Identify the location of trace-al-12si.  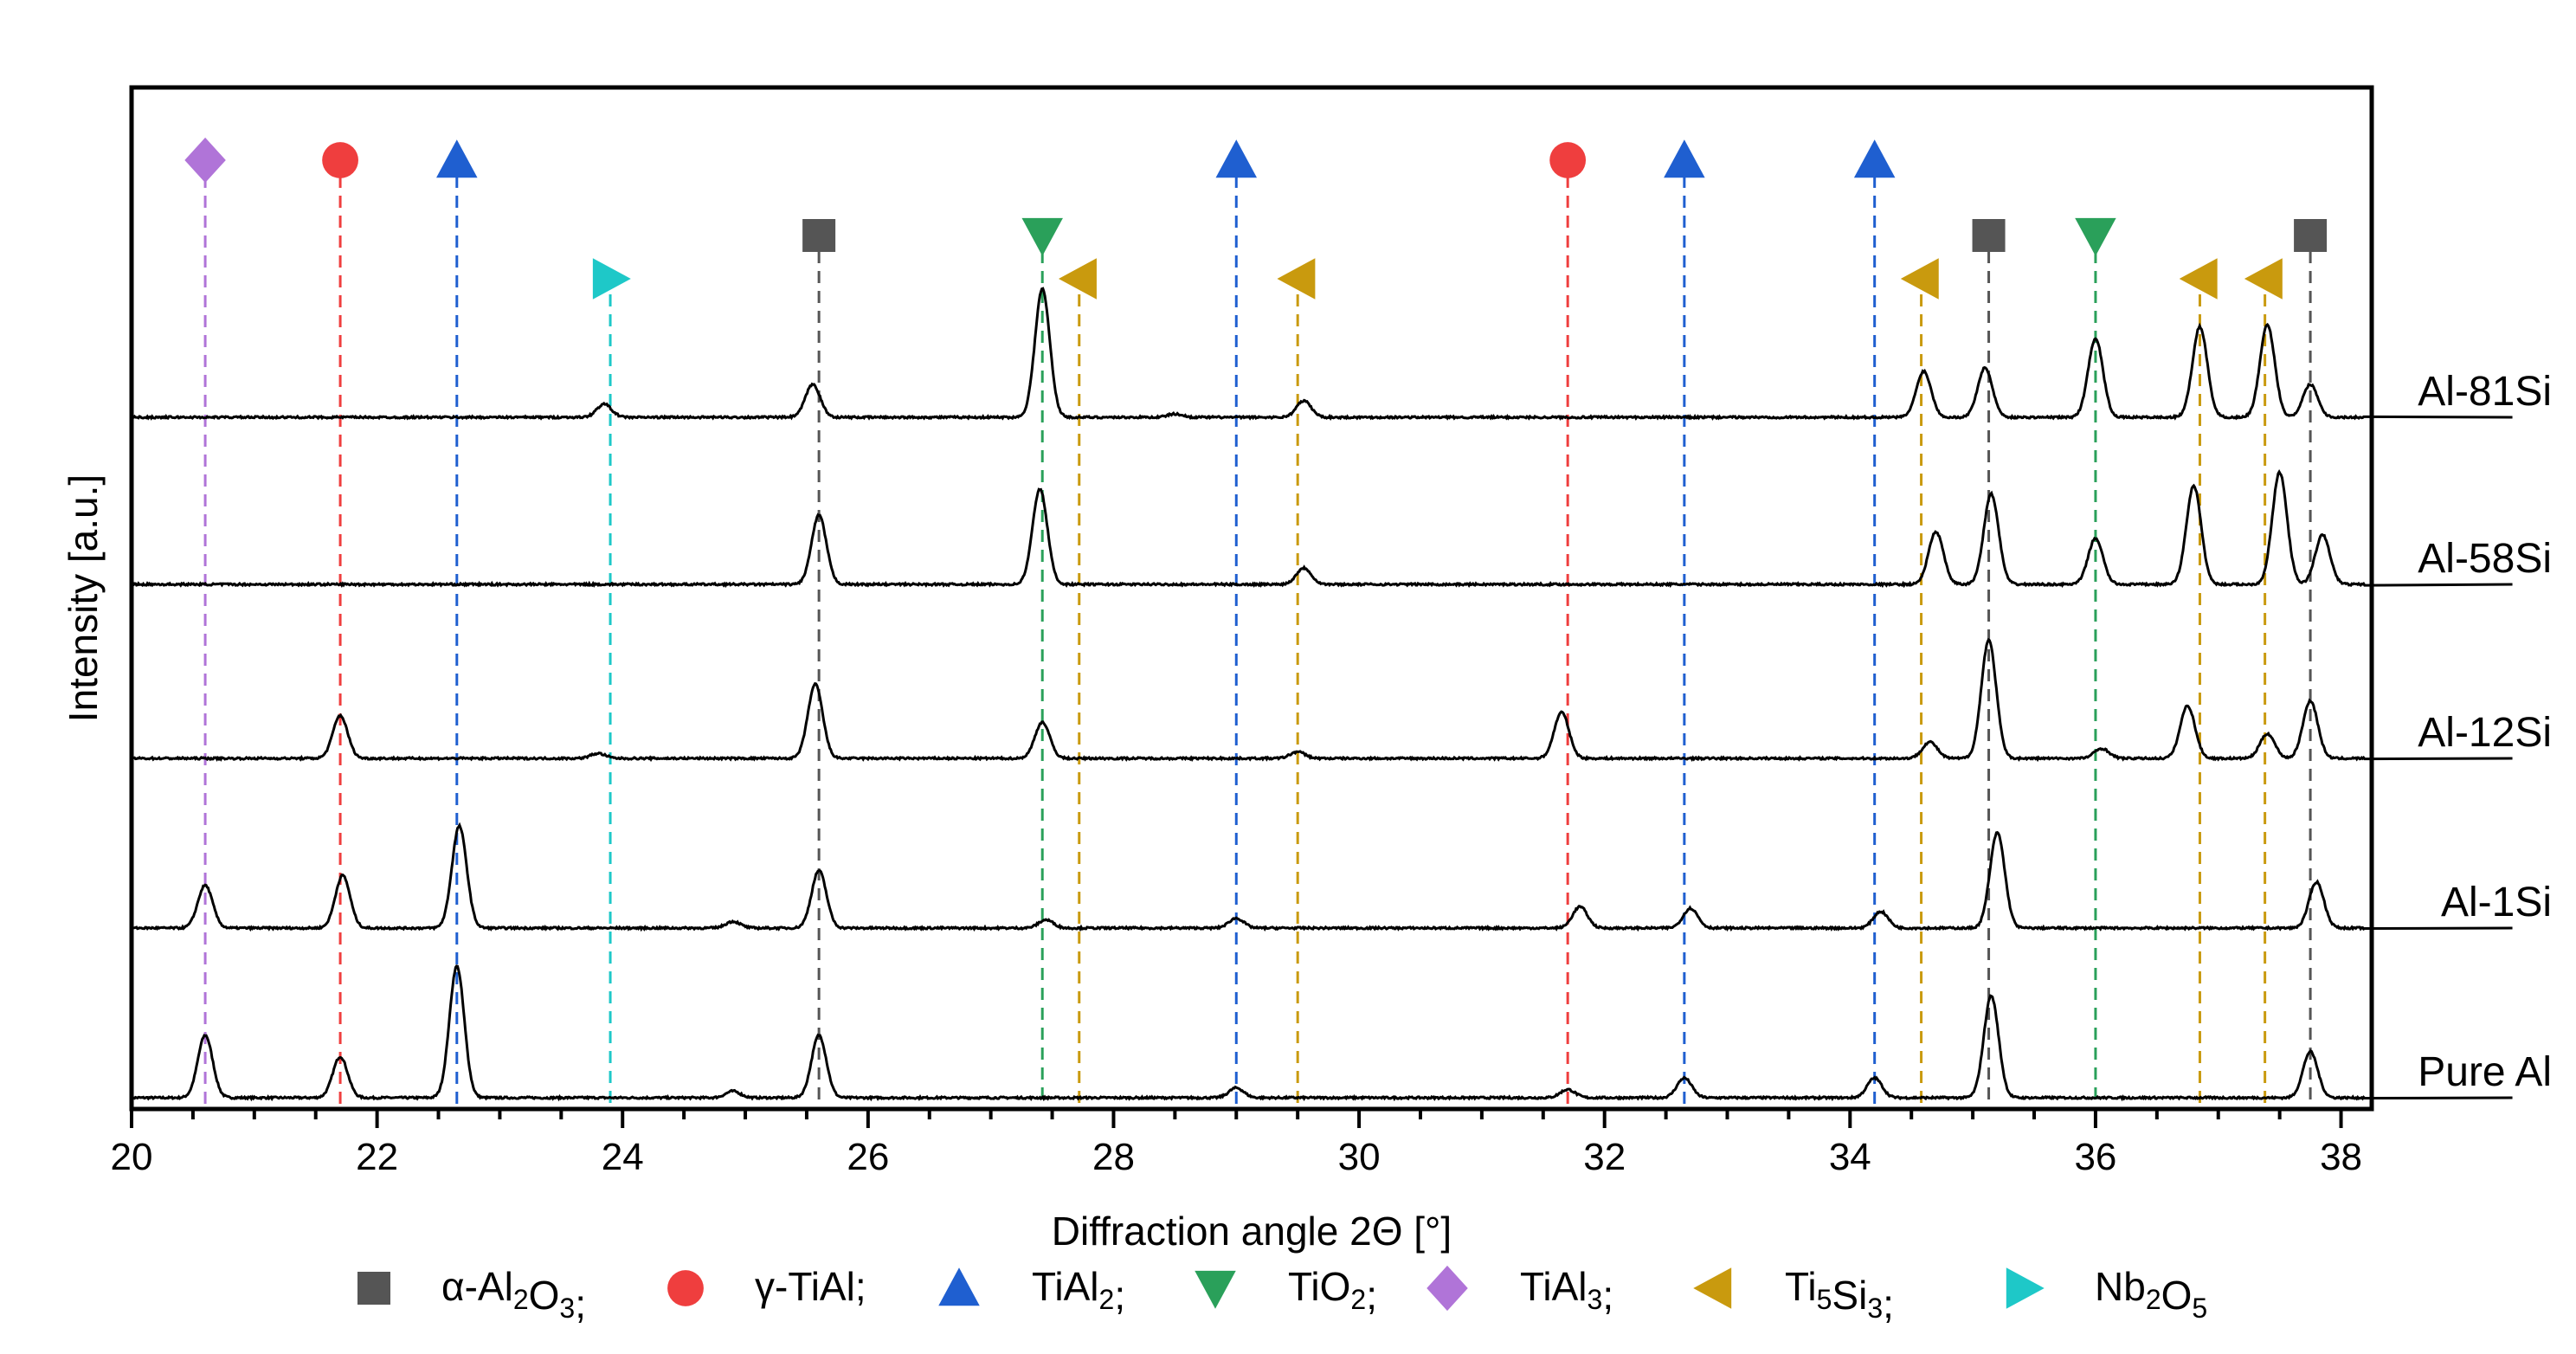
(1322, 700).